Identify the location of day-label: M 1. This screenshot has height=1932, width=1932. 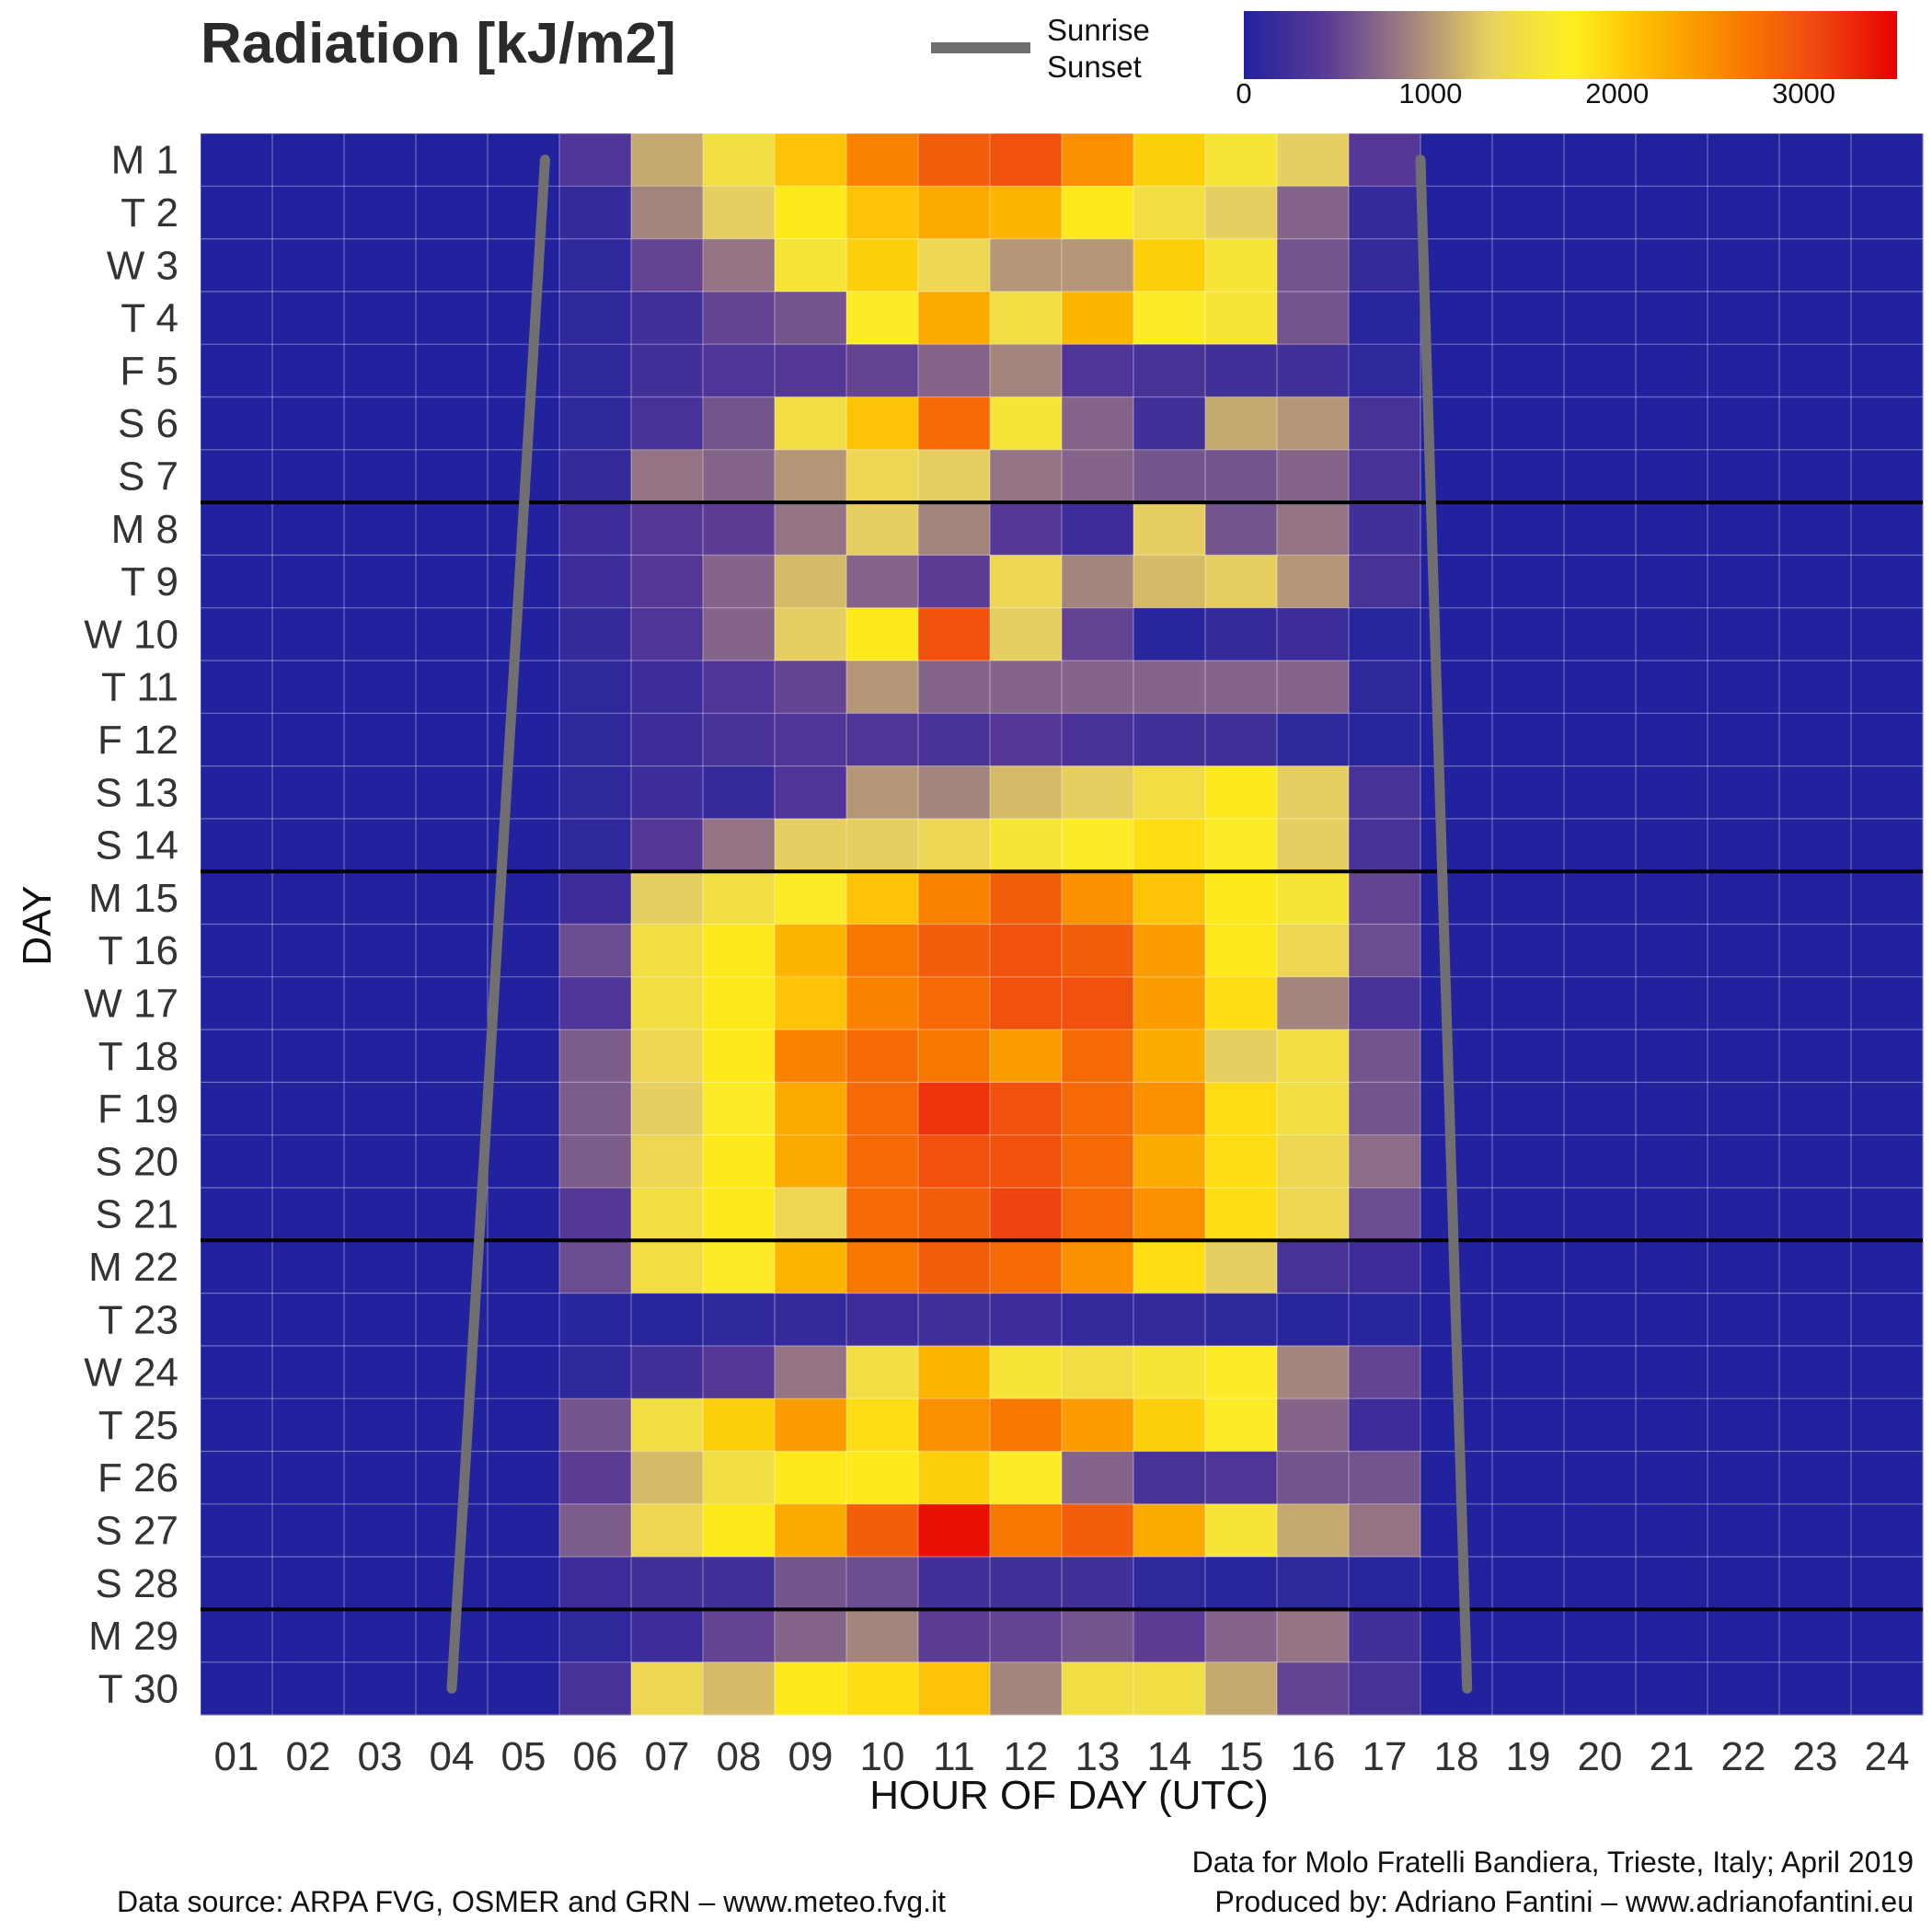
(144, 160).